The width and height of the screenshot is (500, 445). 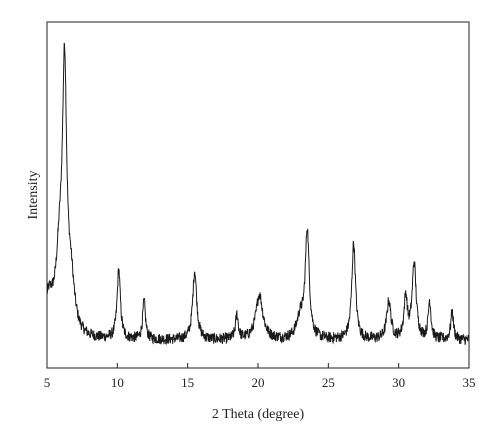 I want to click on x-axis-tick-labels: 5 10 15 20 25 30 35, so click(x=260, y=382).